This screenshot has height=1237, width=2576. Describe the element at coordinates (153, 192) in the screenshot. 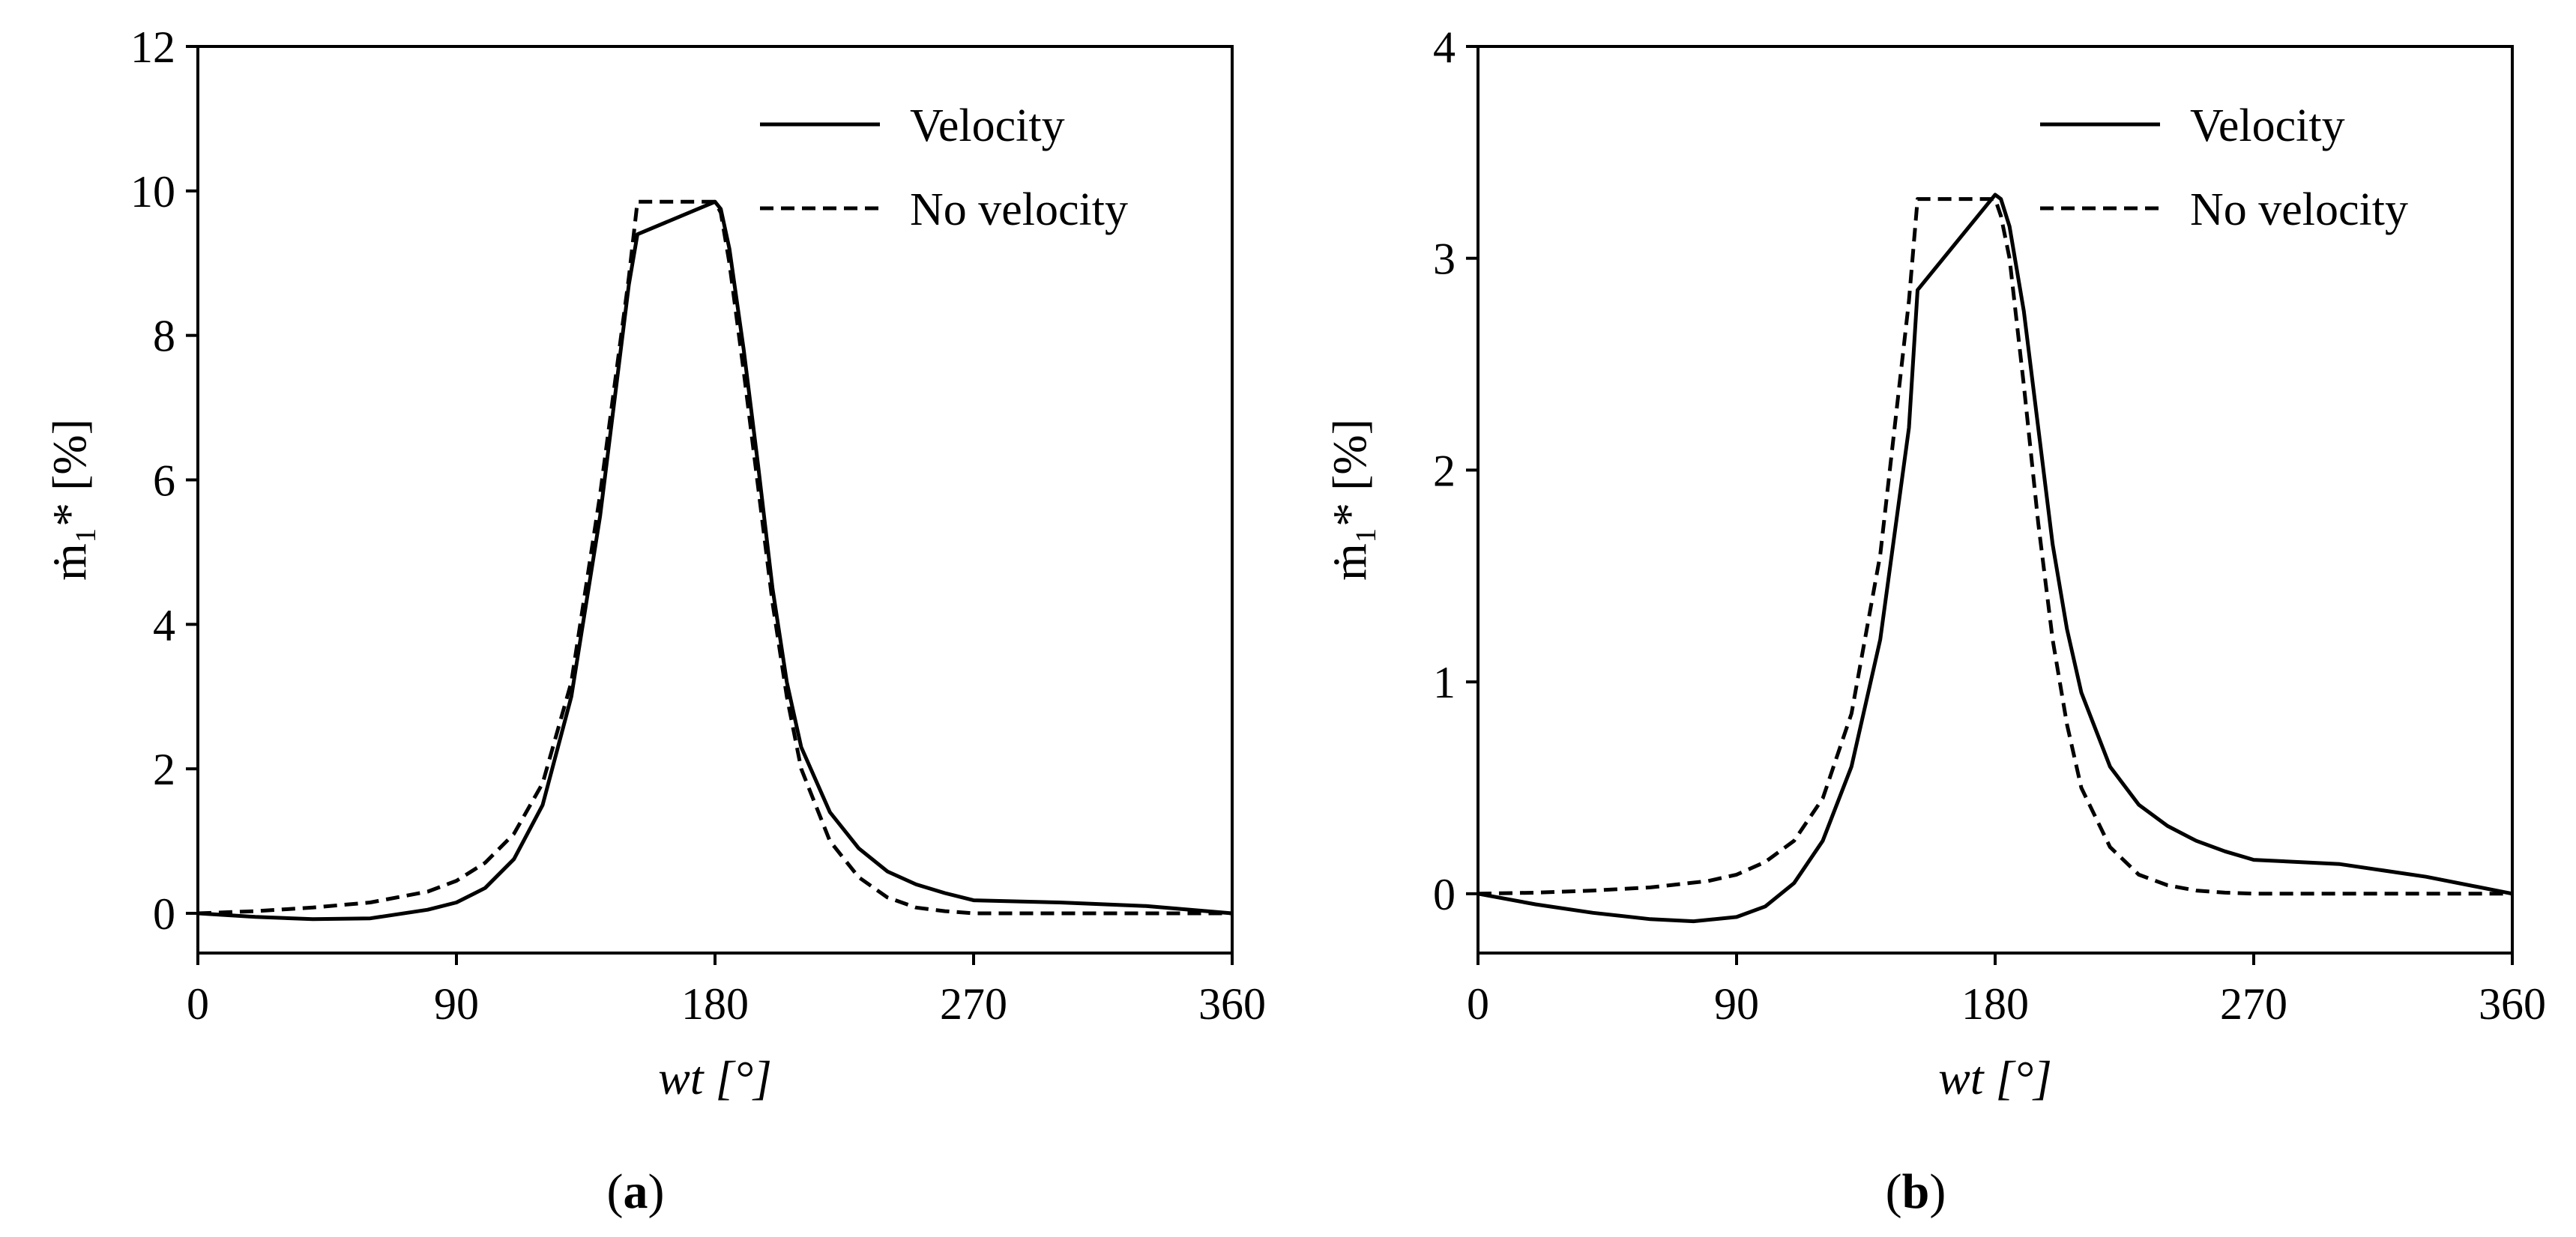

I see `y-tick-label: 10` at that location.